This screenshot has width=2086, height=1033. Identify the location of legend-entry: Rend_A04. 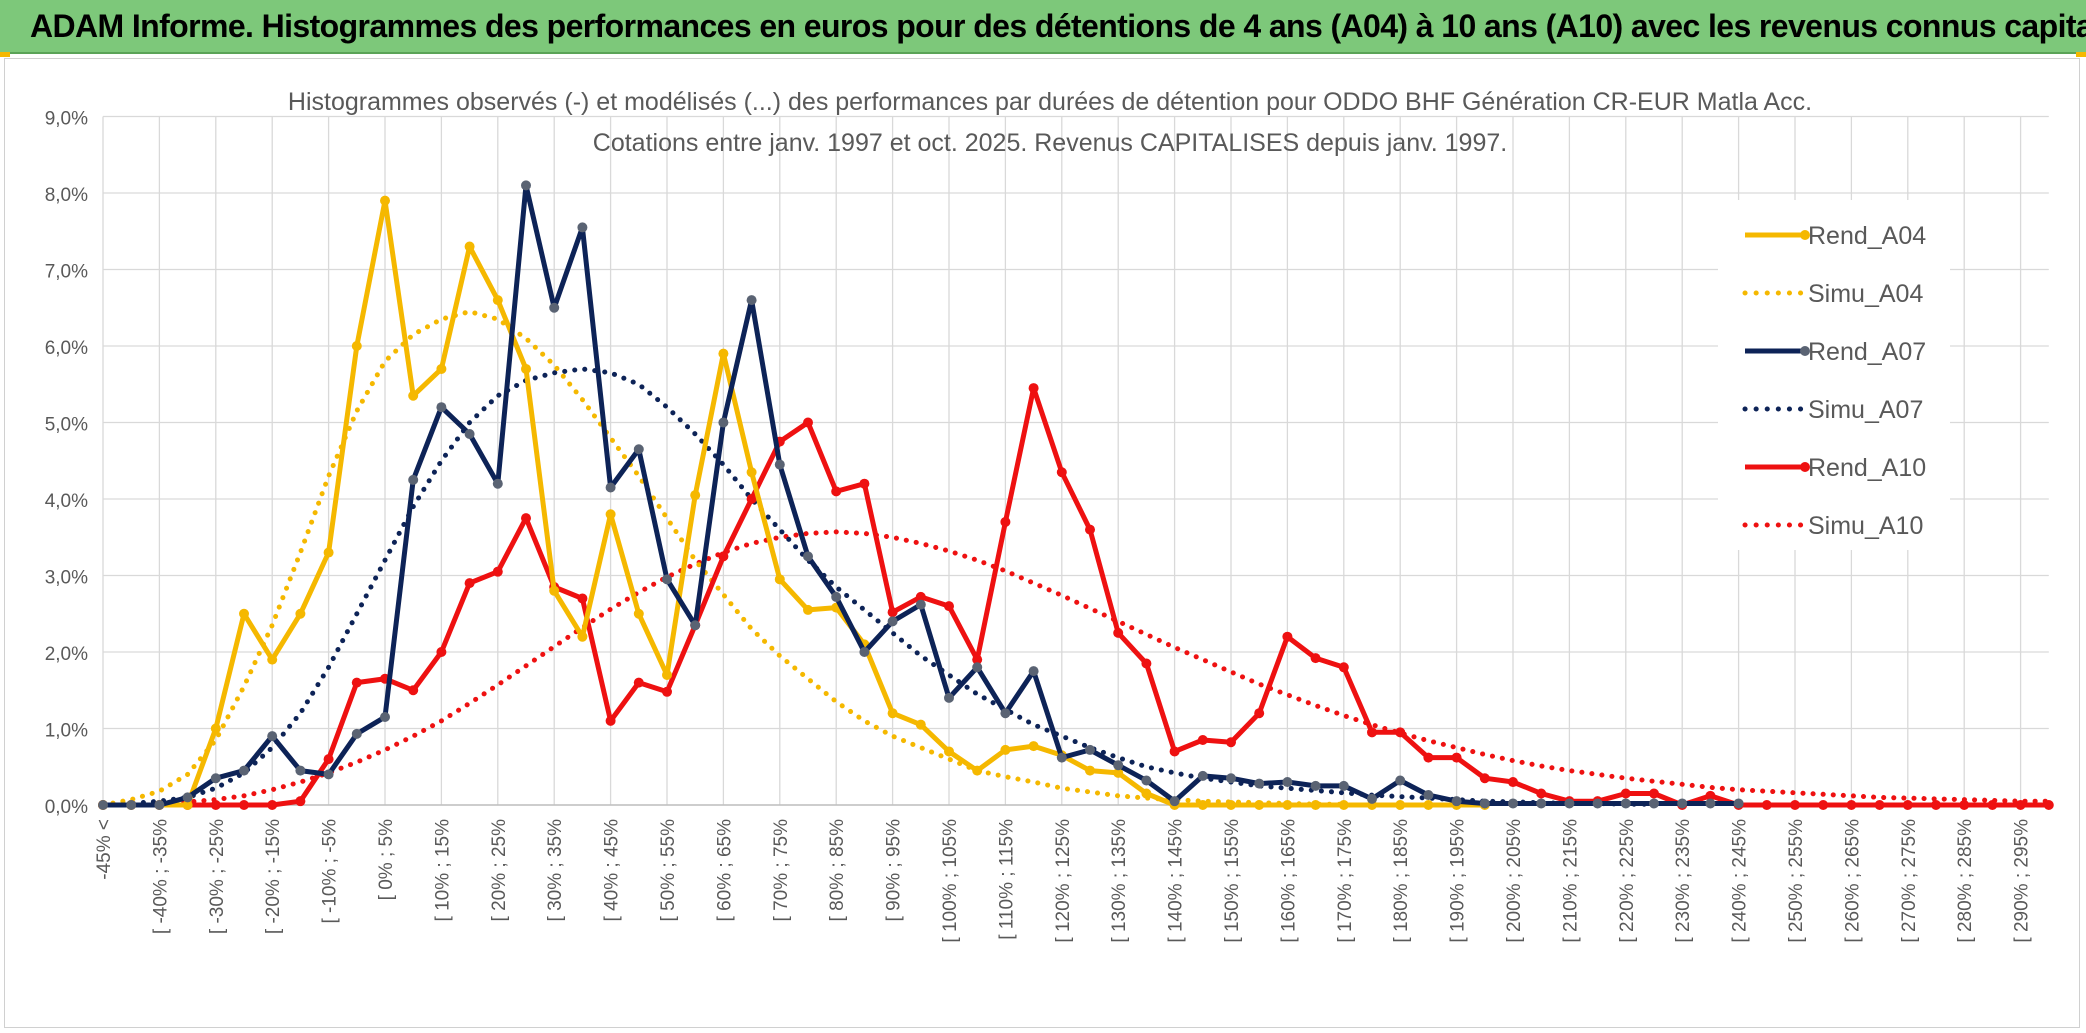
(1835, 236).